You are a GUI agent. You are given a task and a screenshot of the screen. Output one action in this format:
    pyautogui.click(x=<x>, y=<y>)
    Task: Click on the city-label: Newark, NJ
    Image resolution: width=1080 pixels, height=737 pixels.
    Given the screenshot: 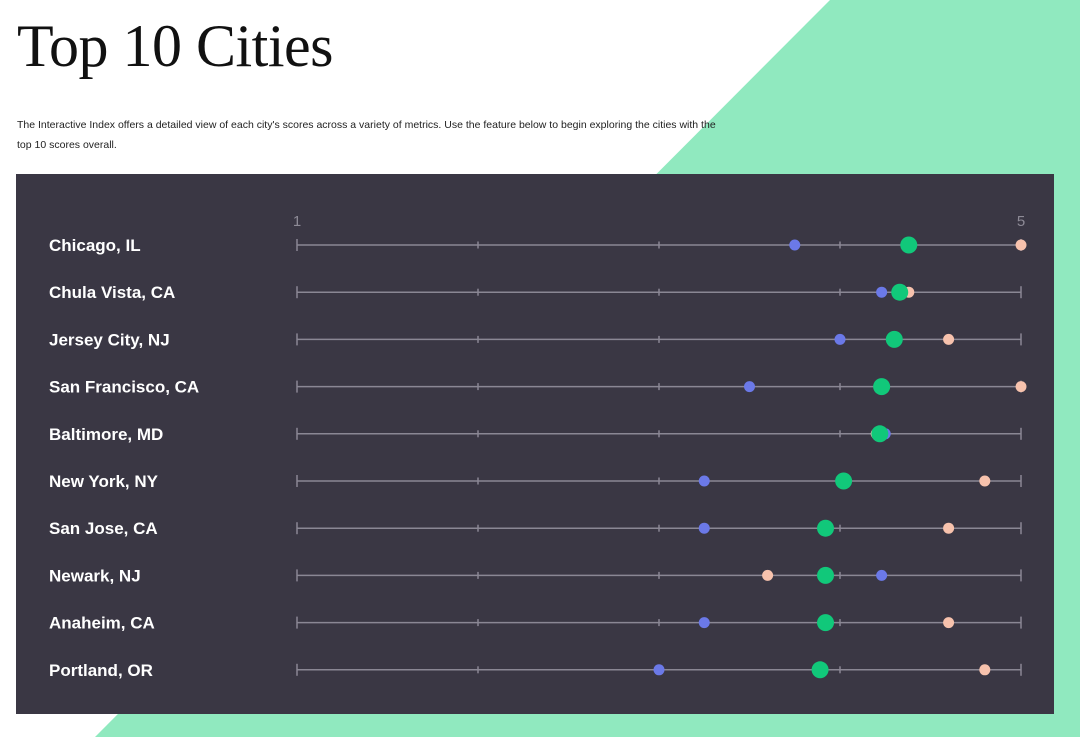 What is the action you would take?
    pyautogui.click(x=95, y=575)
    